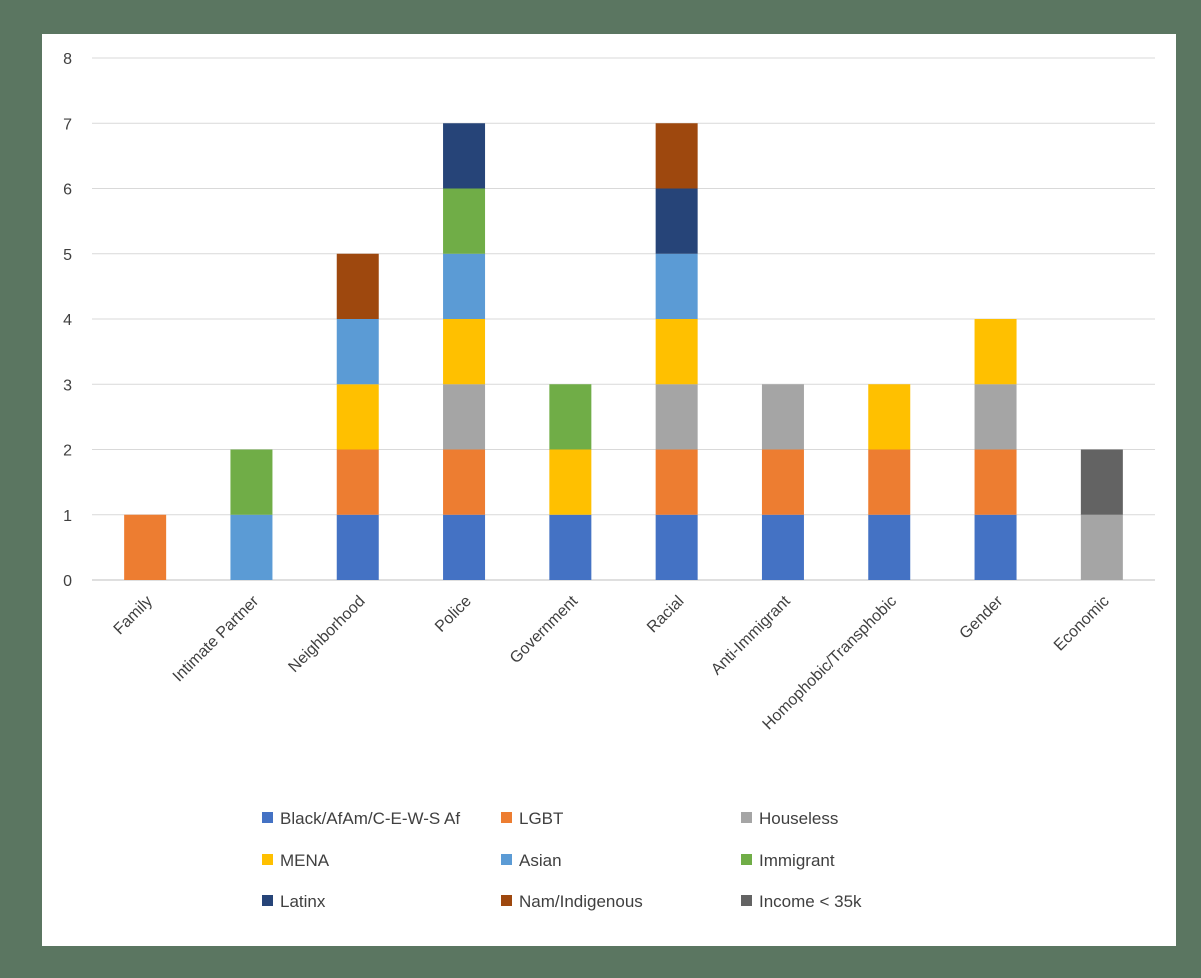  What do you see at coordinates (982, 617) in the screenshot?
I see `x-tick-label-gender: Gender` at bounding box center [982, 617].